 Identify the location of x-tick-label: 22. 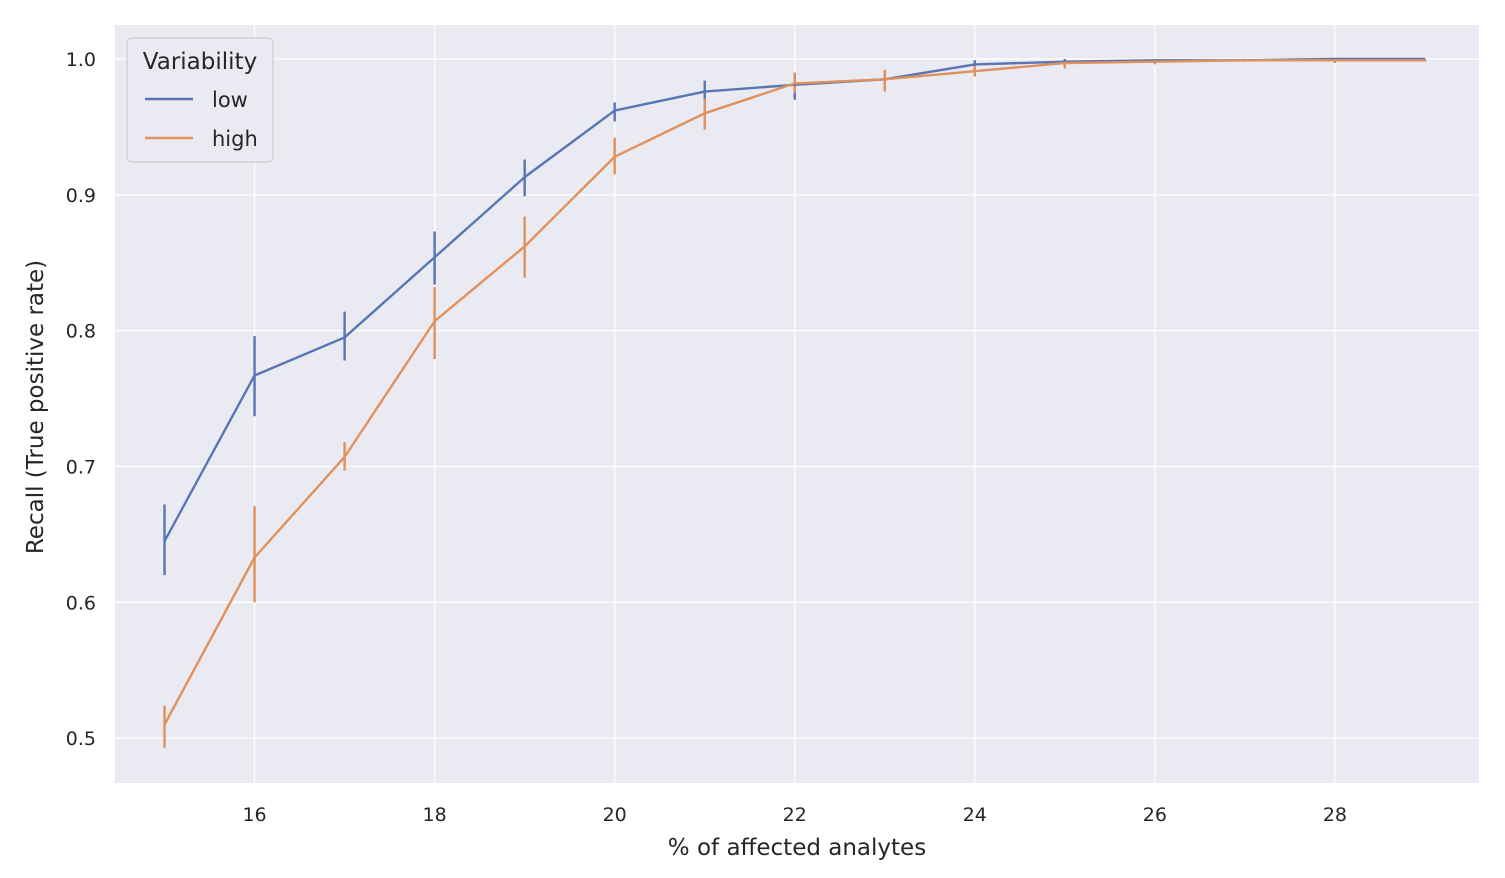
(795, 815).